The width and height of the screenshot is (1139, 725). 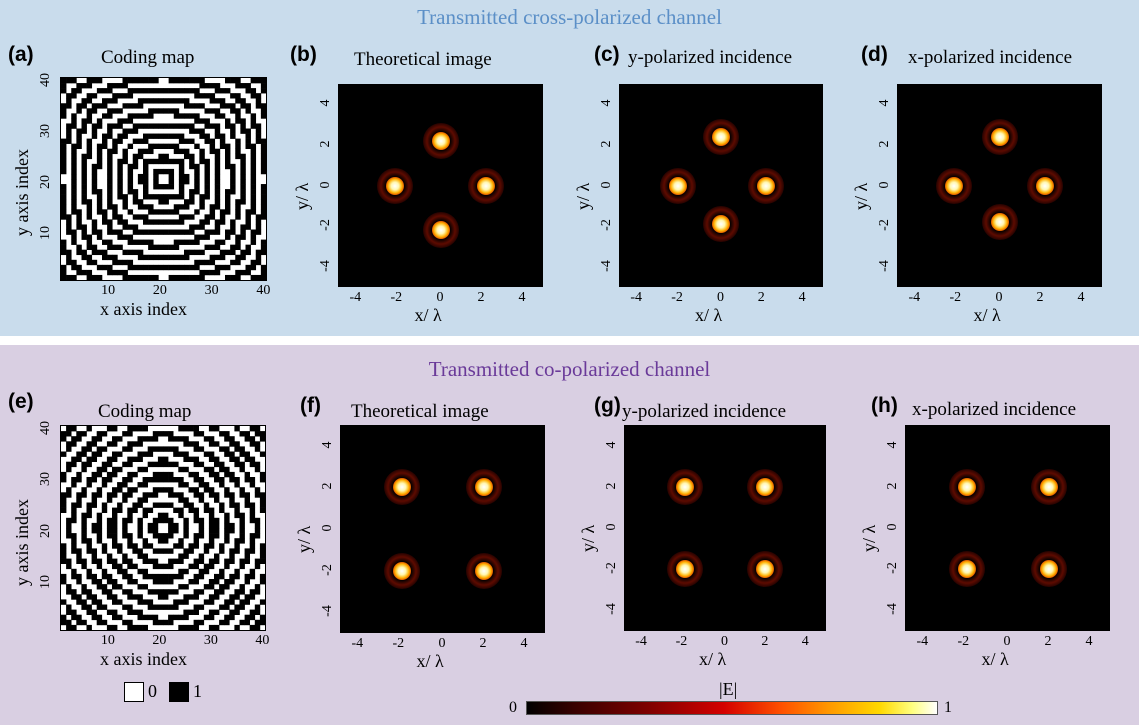 What do you see at coordinates (892, 568) in the screenshot?
I see `y-tick-h: -2` at bounding box center [892, 568].